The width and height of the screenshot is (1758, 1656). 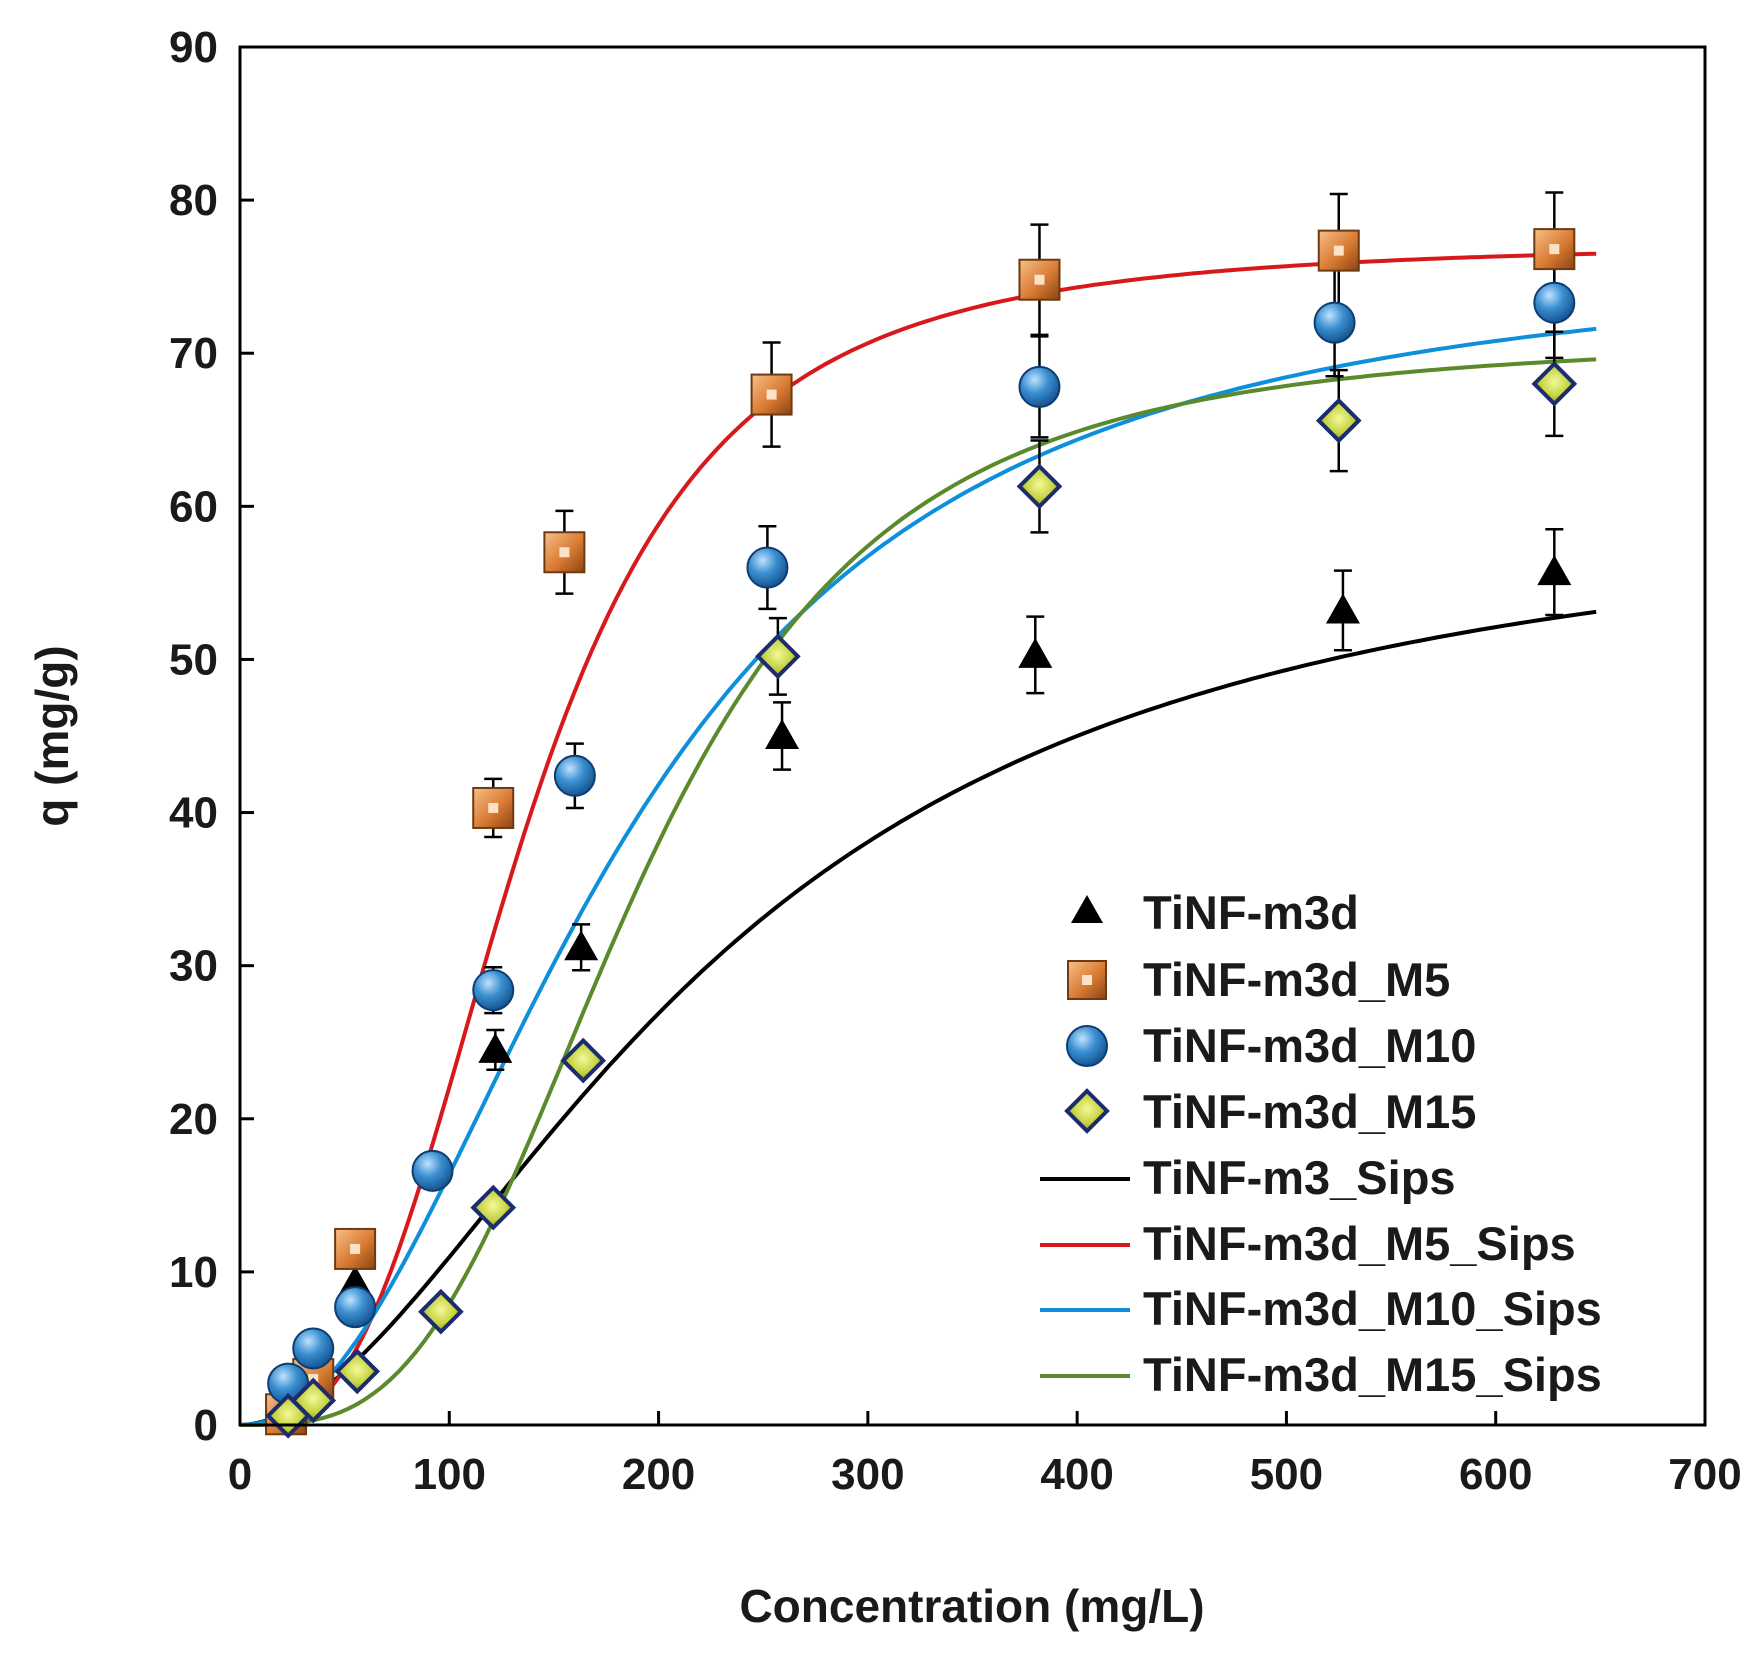 What do you see at coordinates (1359, 1243) in the screenshot?
I see `legend-label: TiNF-m3d_M5_Sips` at bounding box center [1359, 1243].